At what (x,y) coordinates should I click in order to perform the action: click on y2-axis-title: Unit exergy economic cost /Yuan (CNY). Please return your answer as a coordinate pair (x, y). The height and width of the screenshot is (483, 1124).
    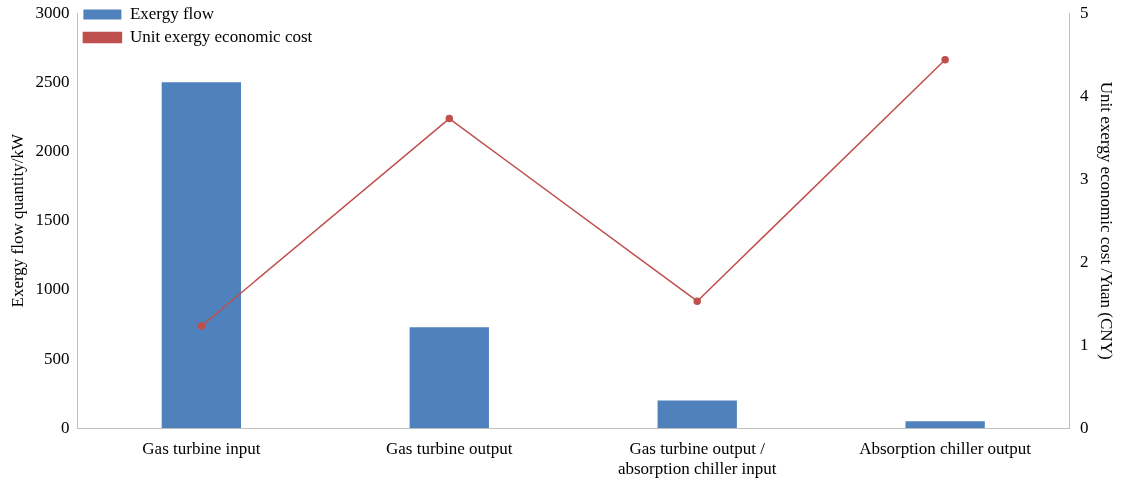
    Looking at the image, I should click on (1107, 220).